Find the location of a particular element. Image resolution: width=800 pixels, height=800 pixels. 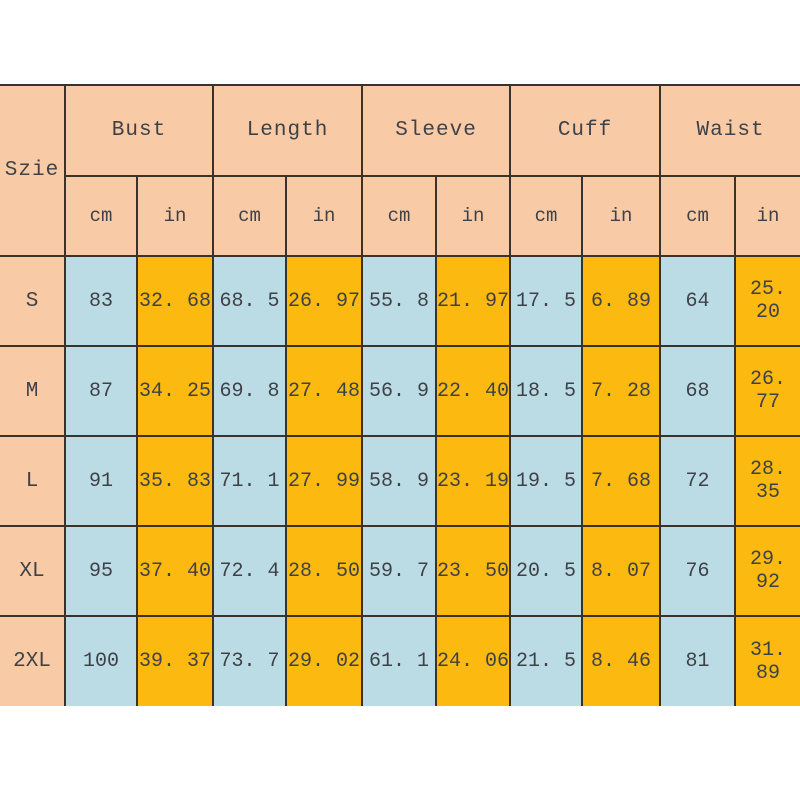

unit-header-bust-cm: cm is located at coordinates (101, 216).